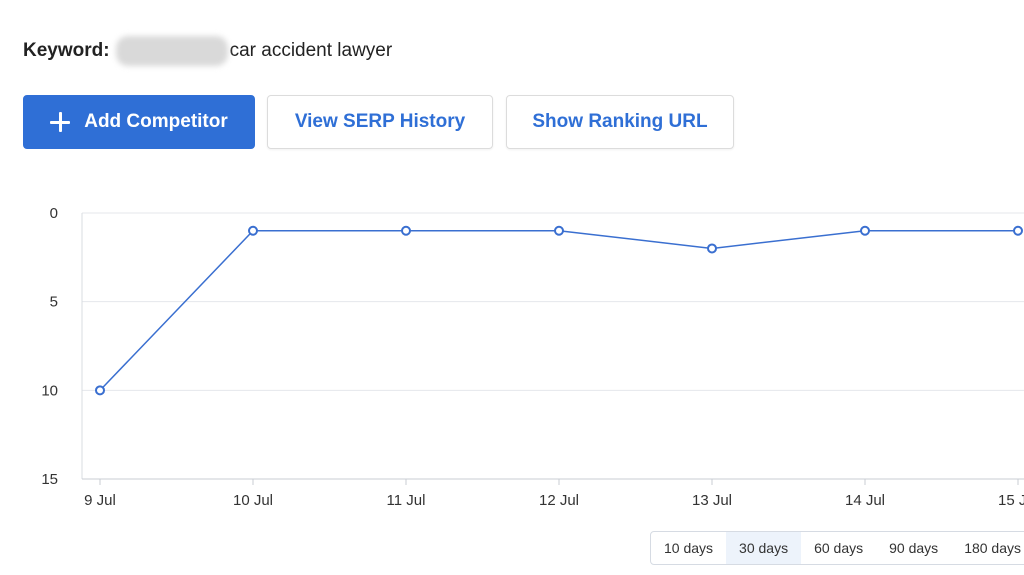  What do you see at coordinates (54, 302) in the screenshot?
I see `y-tick-label: 5` at bounding box center [54, 302].